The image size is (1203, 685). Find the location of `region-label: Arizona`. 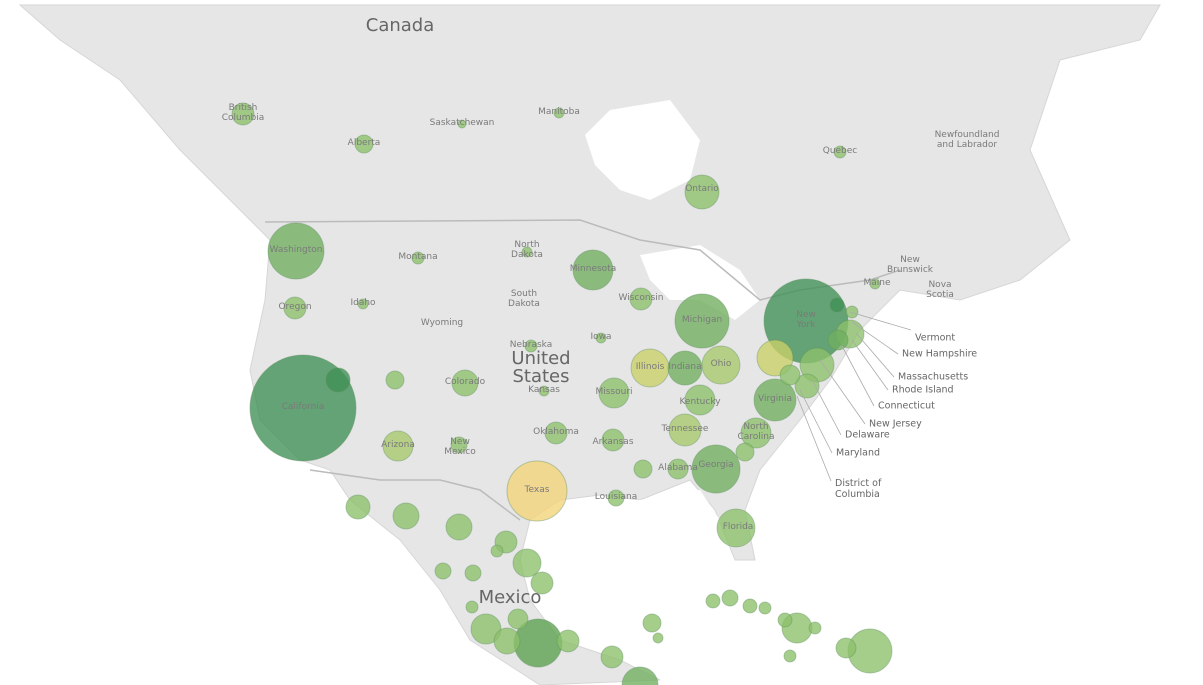

region-label: Arizona is located at coordinates (398, 445).